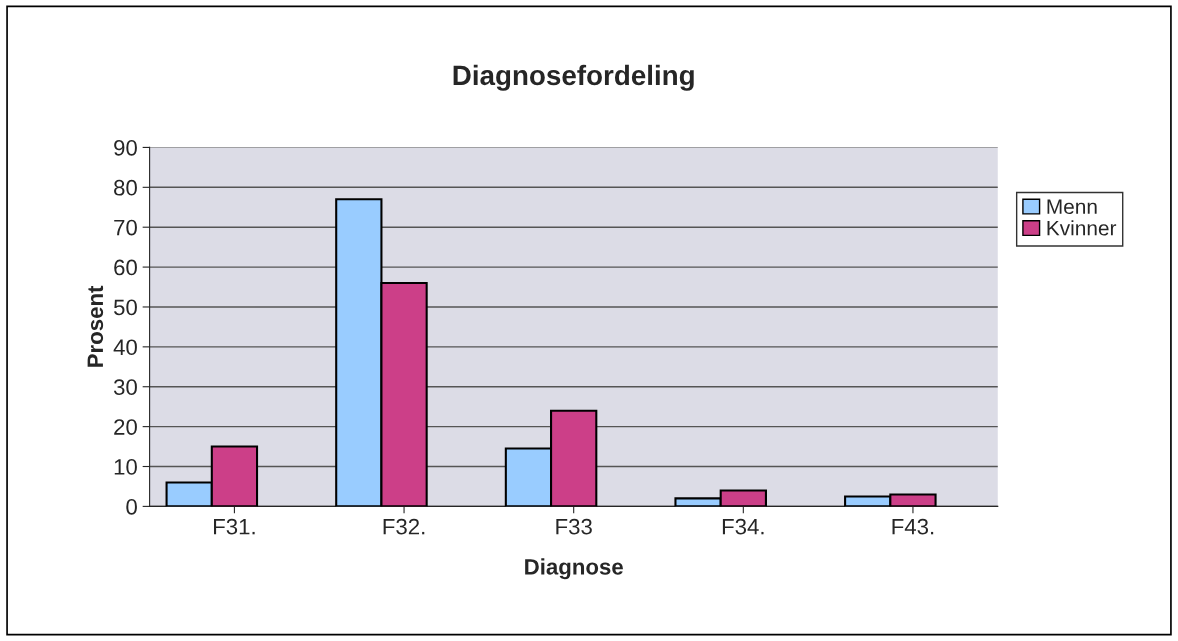  What do you see at coordinates (125, 307) in the screenshot?
I see `y-tick-label: 50` at bounding box center [125, 307].